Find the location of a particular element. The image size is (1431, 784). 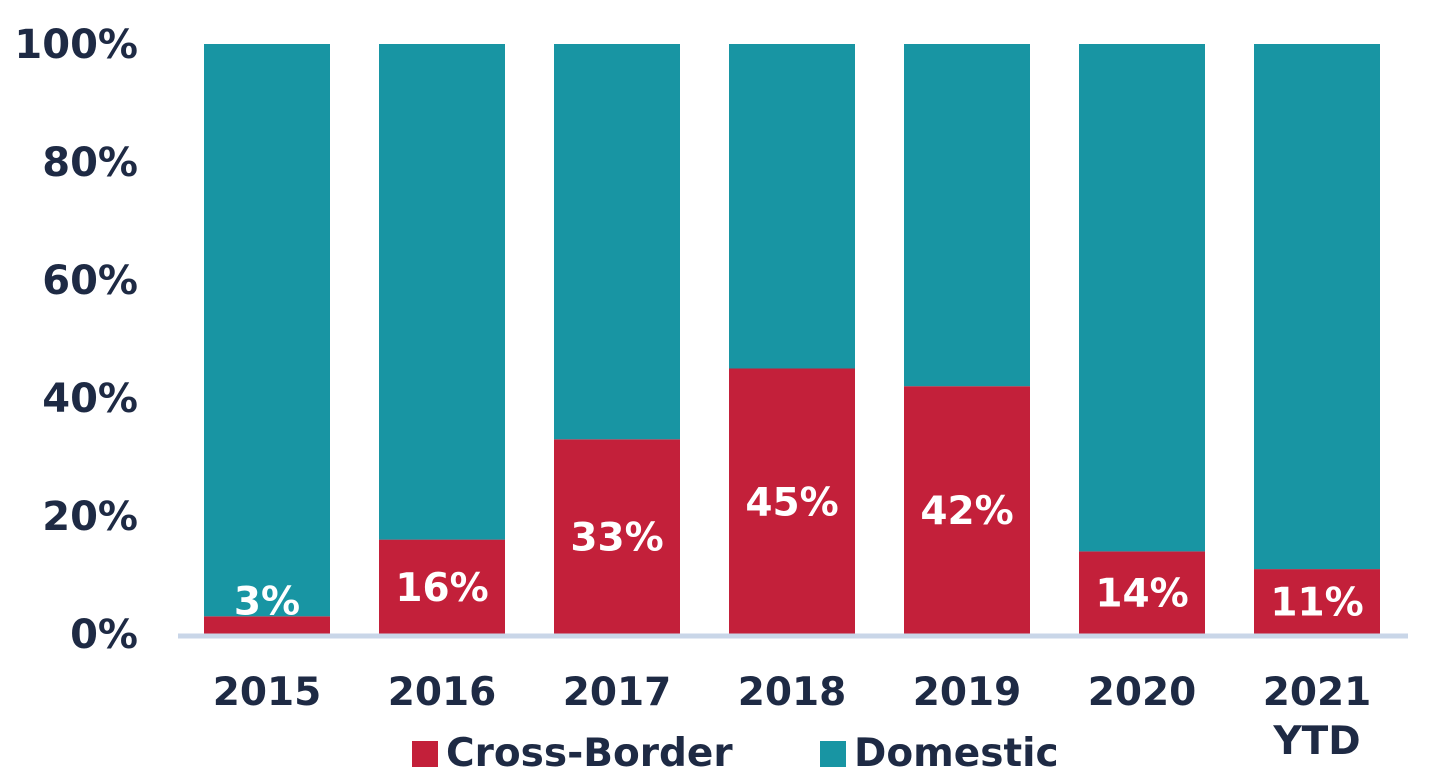

data-label: 14% is located at coordinates (1141, 594).